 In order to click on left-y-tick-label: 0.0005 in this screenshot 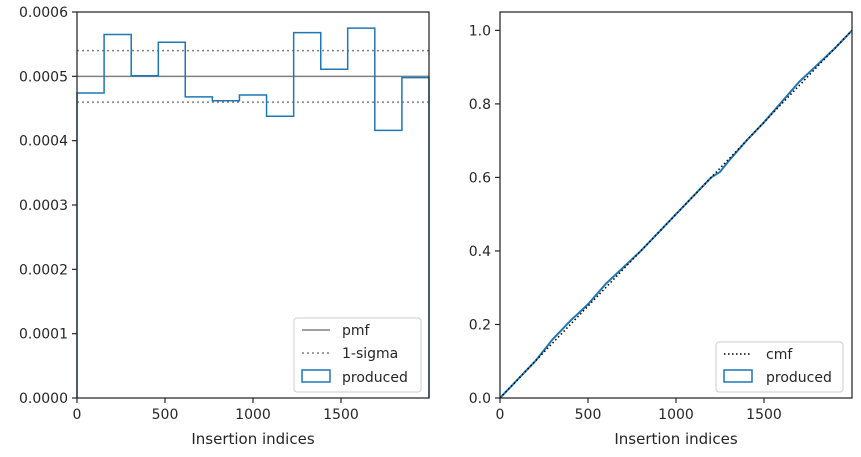, I will do `click(43, 77)`.